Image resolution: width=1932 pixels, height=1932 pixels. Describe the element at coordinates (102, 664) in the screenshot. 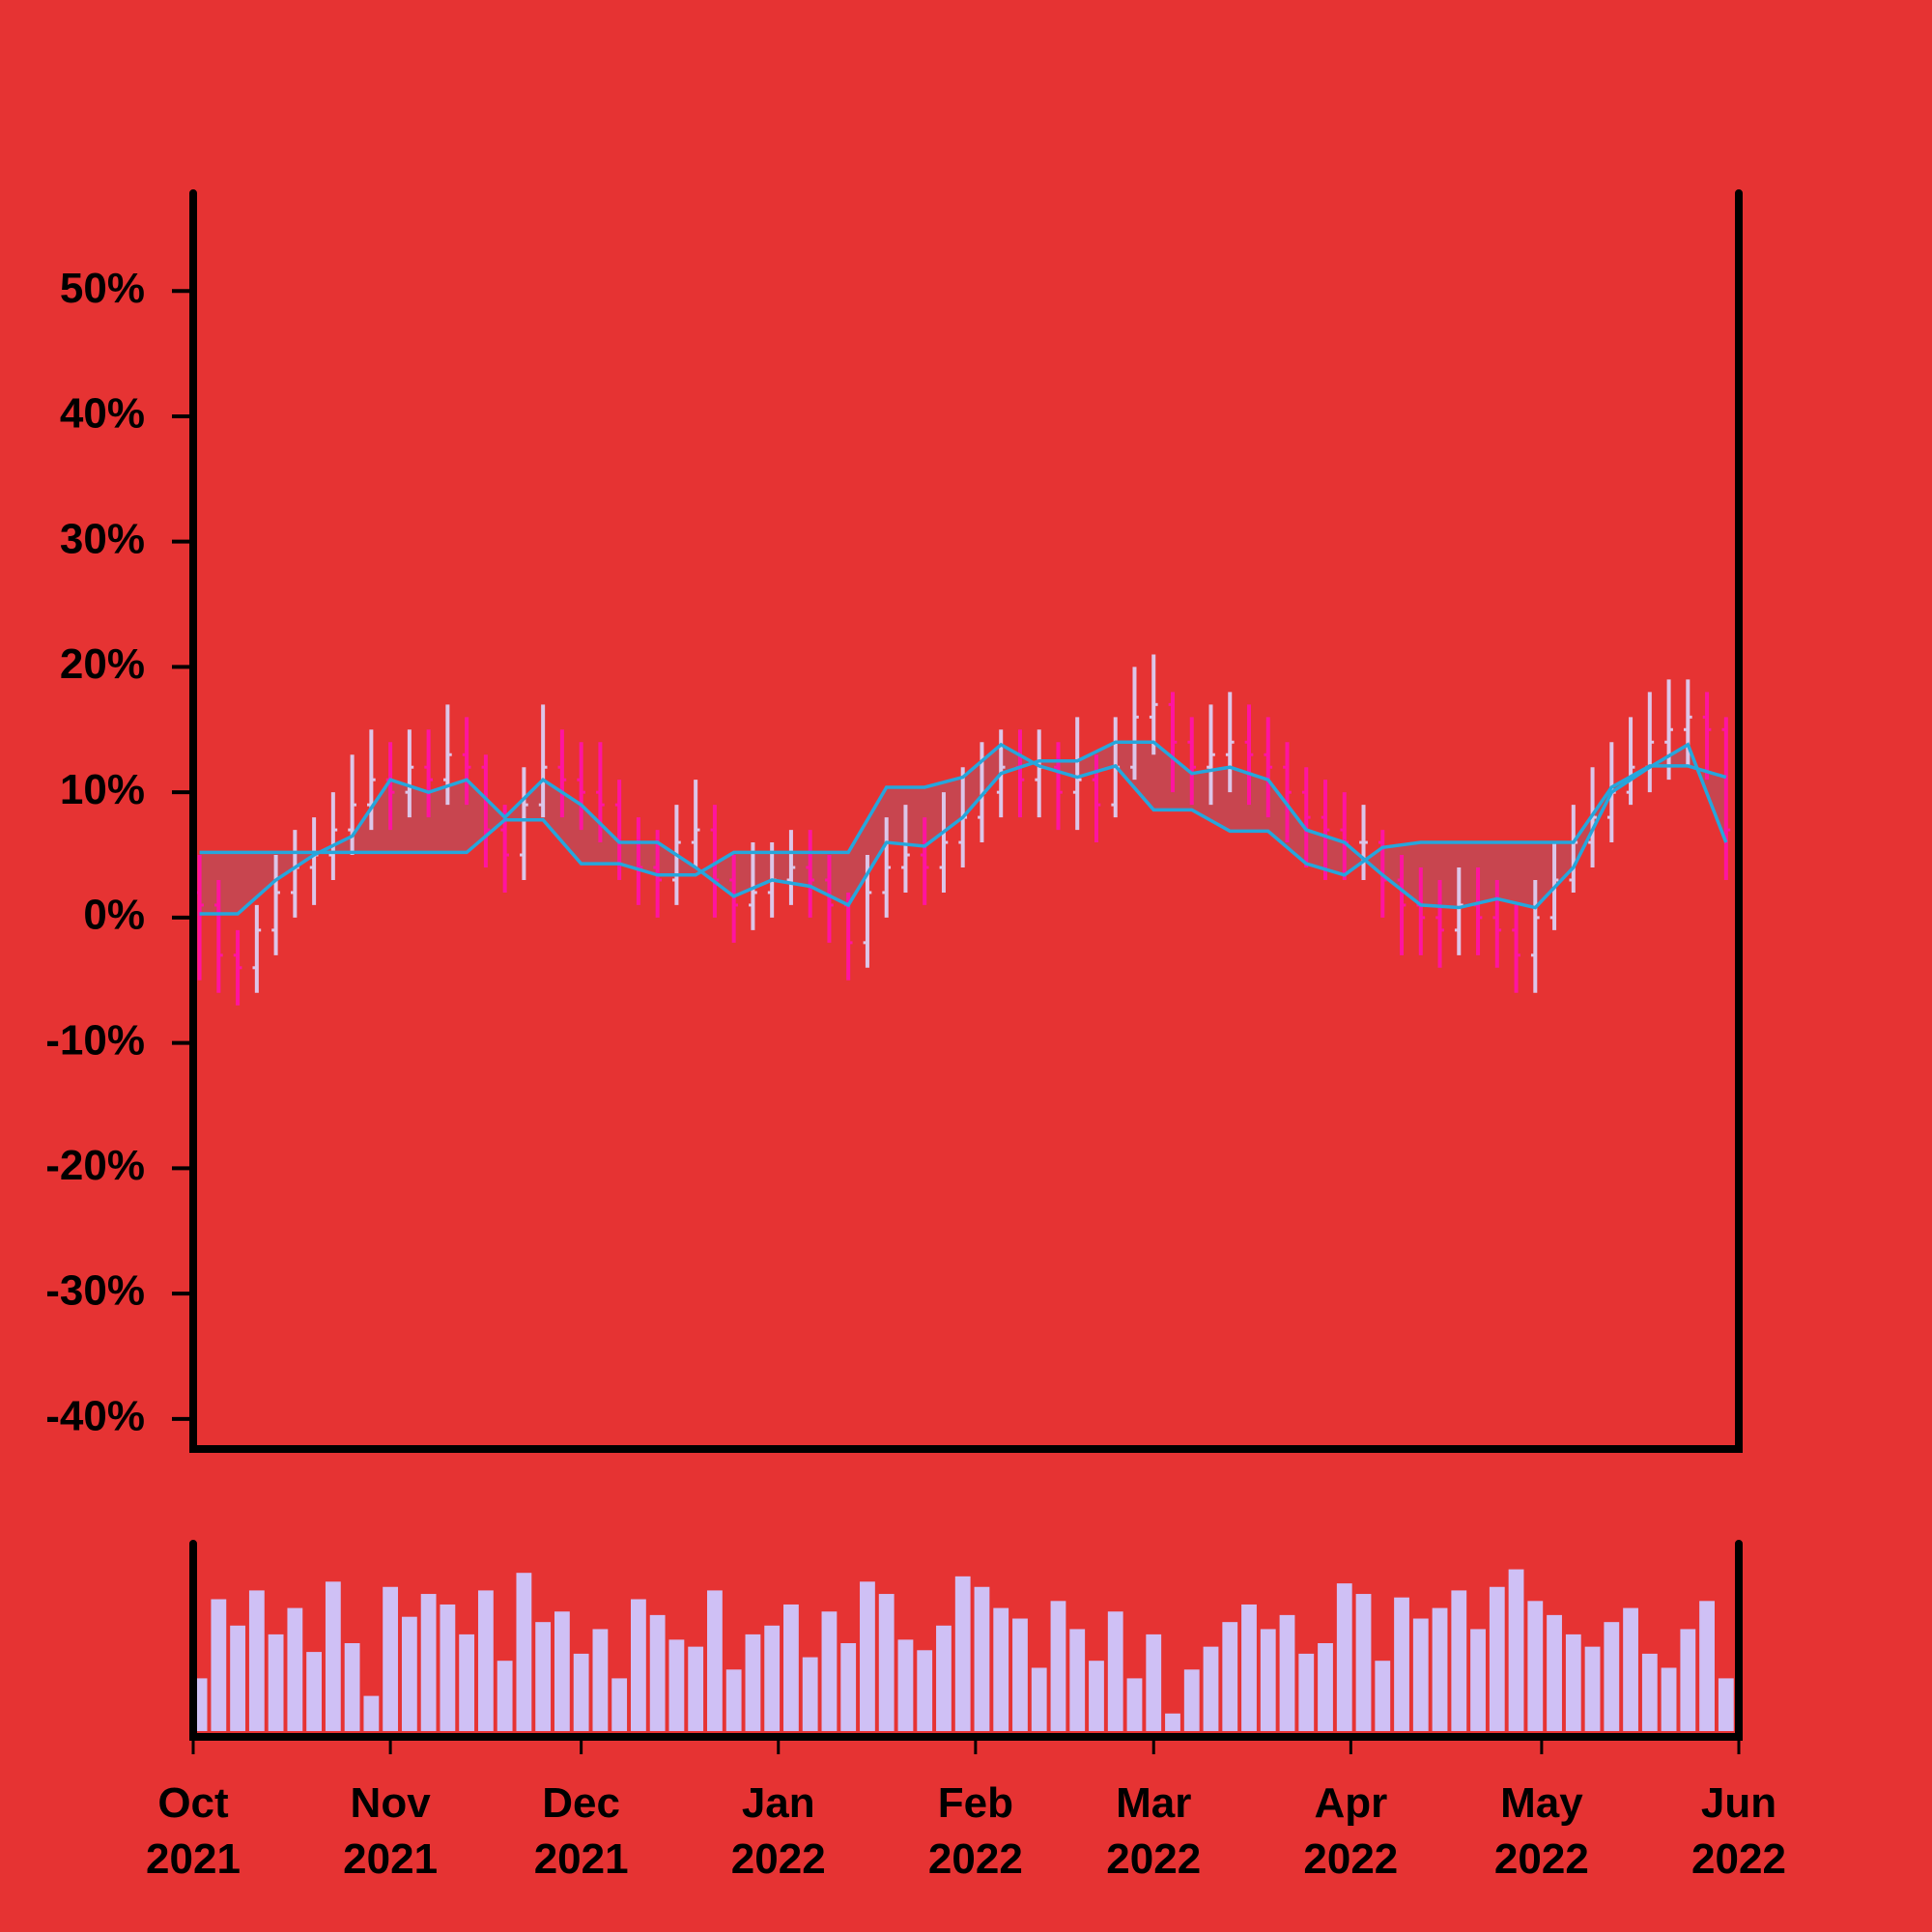

I see `y-tick-label: 20%` at that location.